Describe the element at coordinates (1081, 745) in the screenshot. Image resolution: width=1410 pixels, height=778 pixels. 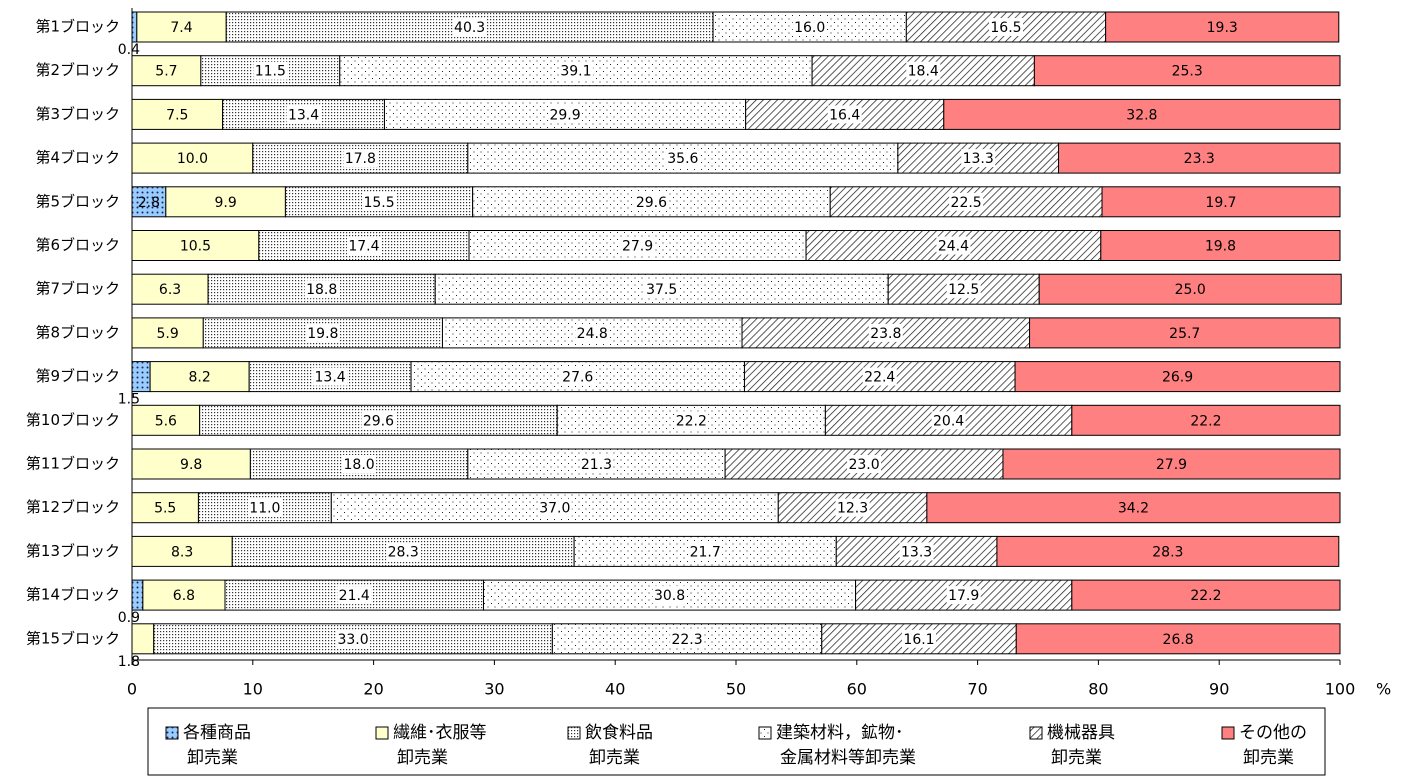
I see `legend-label: 機械器具卸売業` at that location.